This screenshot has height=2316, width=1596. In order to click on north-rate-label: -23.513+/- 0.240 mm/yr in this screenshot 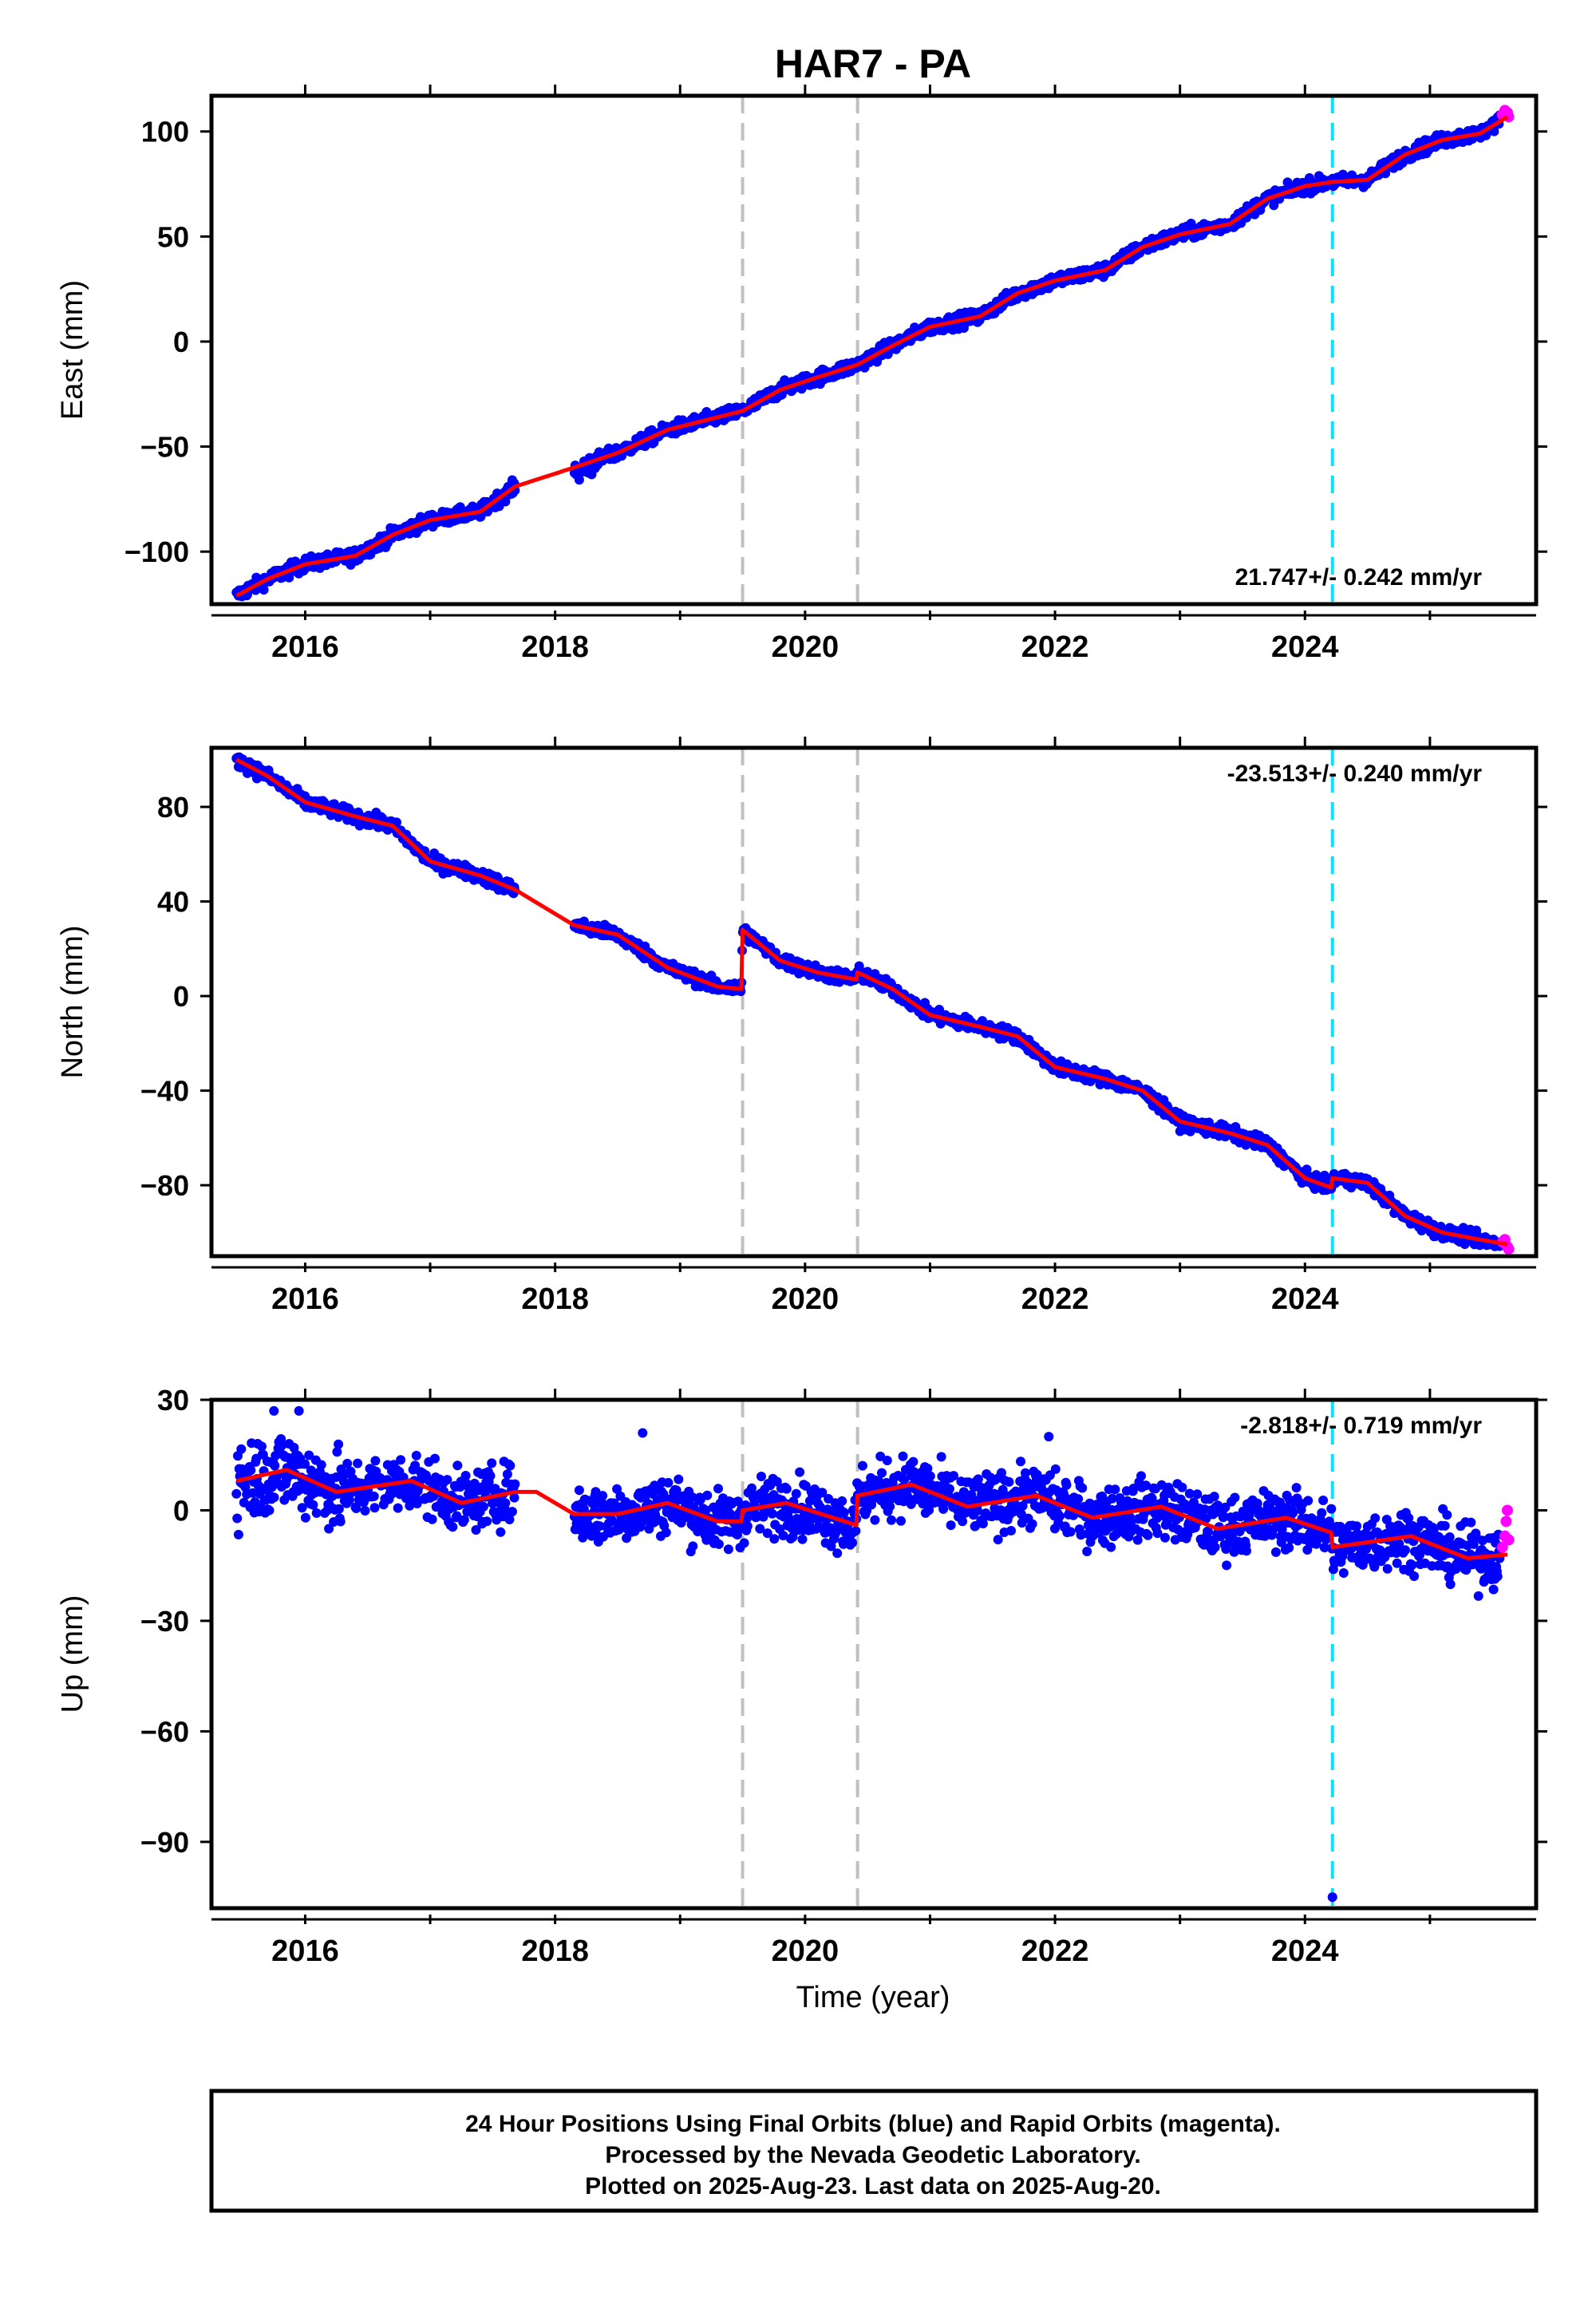, I will do `click(1355, 774)`.